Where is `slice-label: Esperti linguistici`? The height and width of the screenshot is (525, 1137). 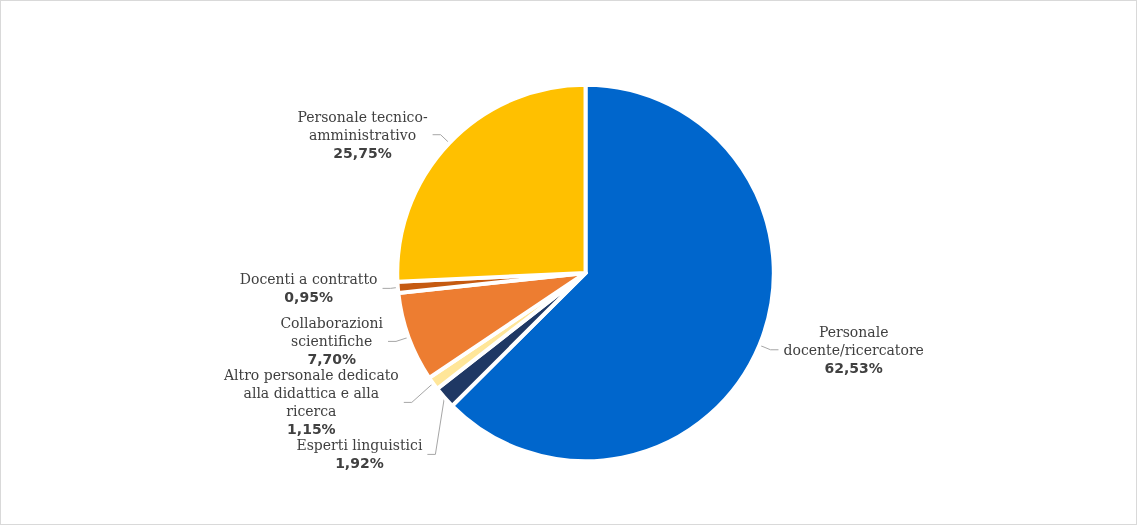 slice-label: Esperti linguistici is located at coordinates (359, 445).